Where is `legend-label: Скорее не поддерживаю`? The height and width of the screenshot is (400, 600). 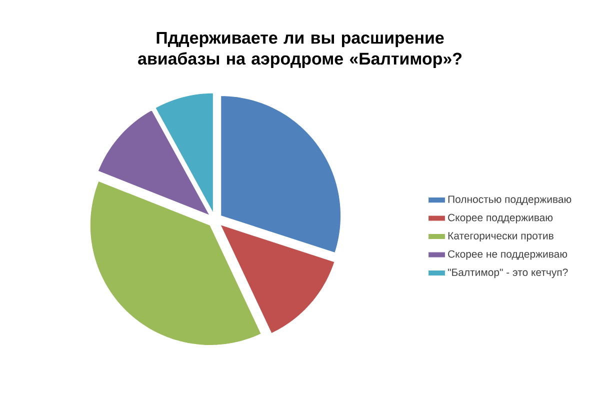 legend-label: Скорее не поддерживаю is located at coordinates (508, 255).